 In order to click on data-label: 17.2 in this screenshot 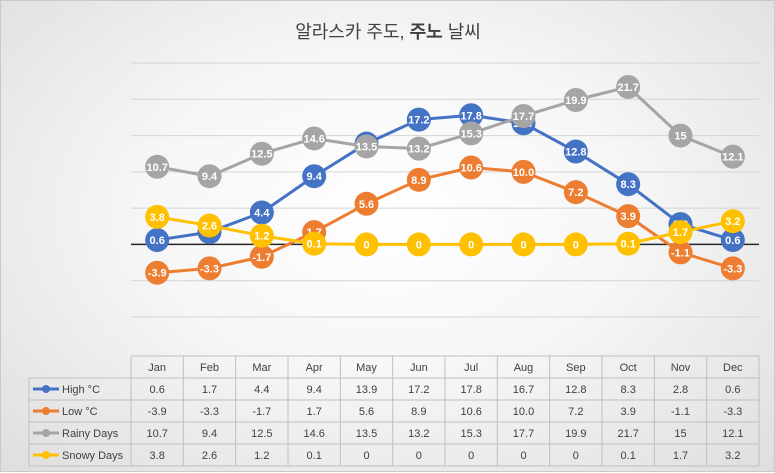, I will do `click(418, 121)`.